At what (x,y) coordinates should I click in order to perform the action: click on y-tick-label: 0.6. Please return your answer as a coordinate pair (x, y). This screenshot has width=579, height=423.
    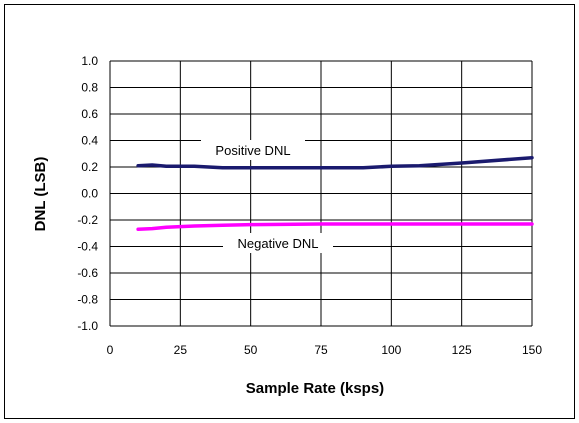
    Looking at the image, I should click on (89, 114).